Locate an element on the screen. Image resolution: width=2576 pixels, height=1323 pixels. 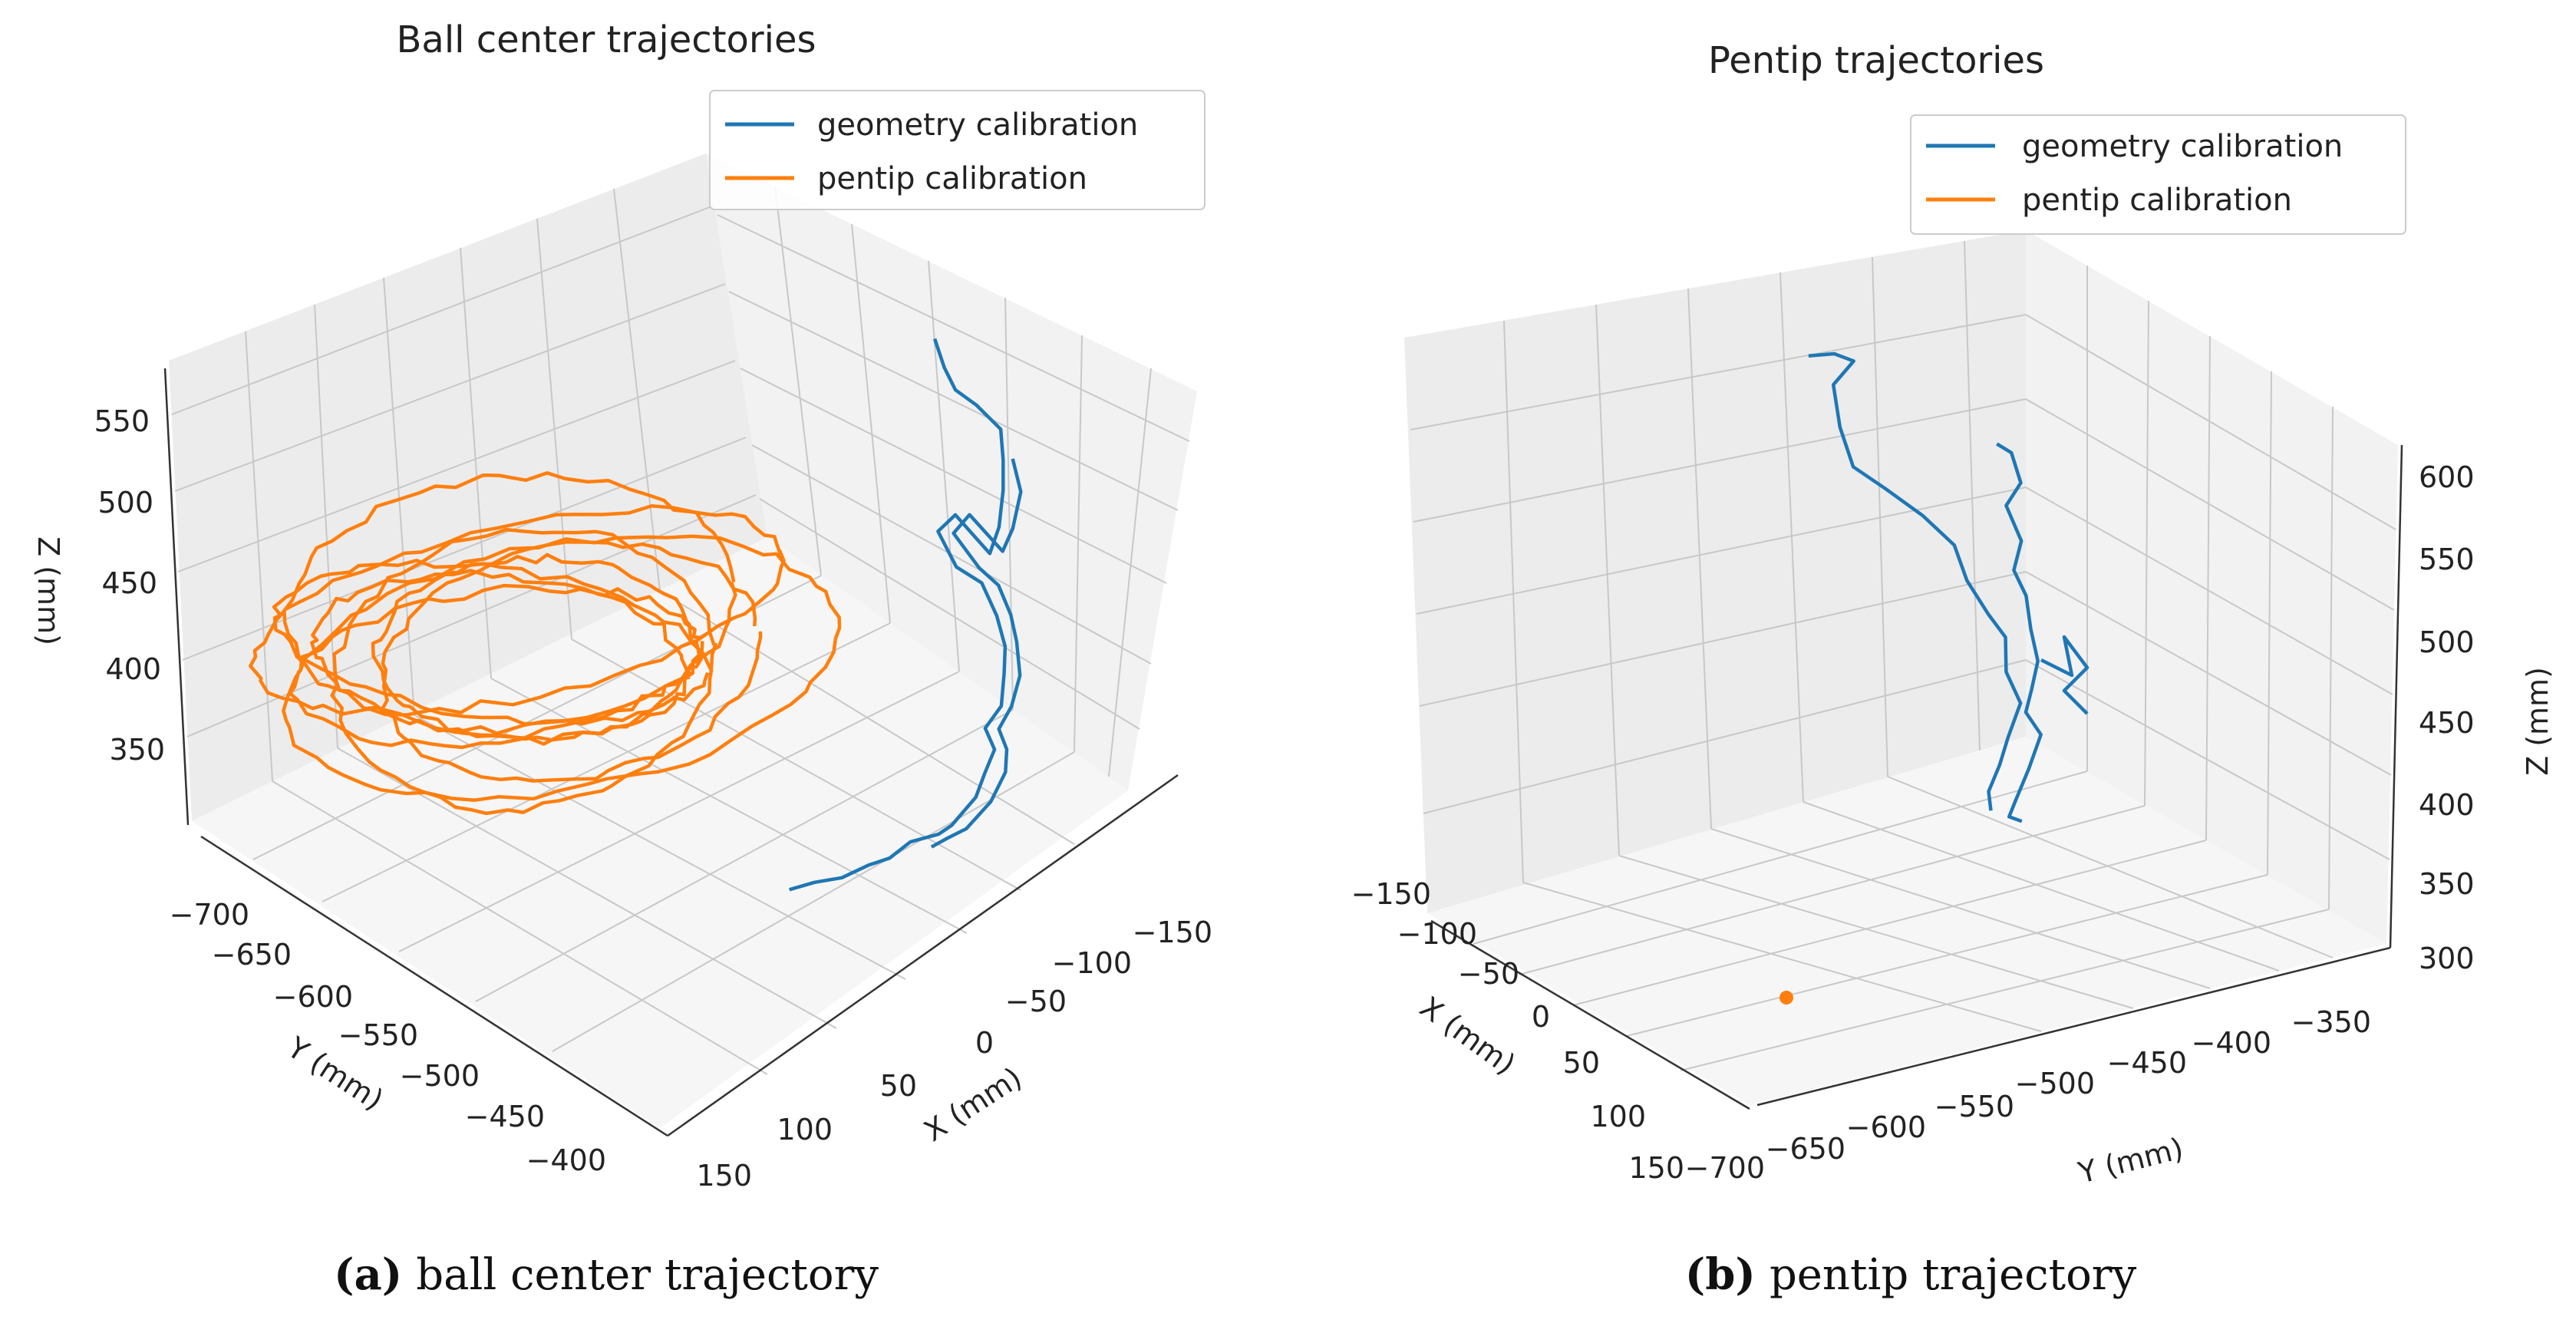
panel-b-pane-side is located at coordinates (2212, 587).